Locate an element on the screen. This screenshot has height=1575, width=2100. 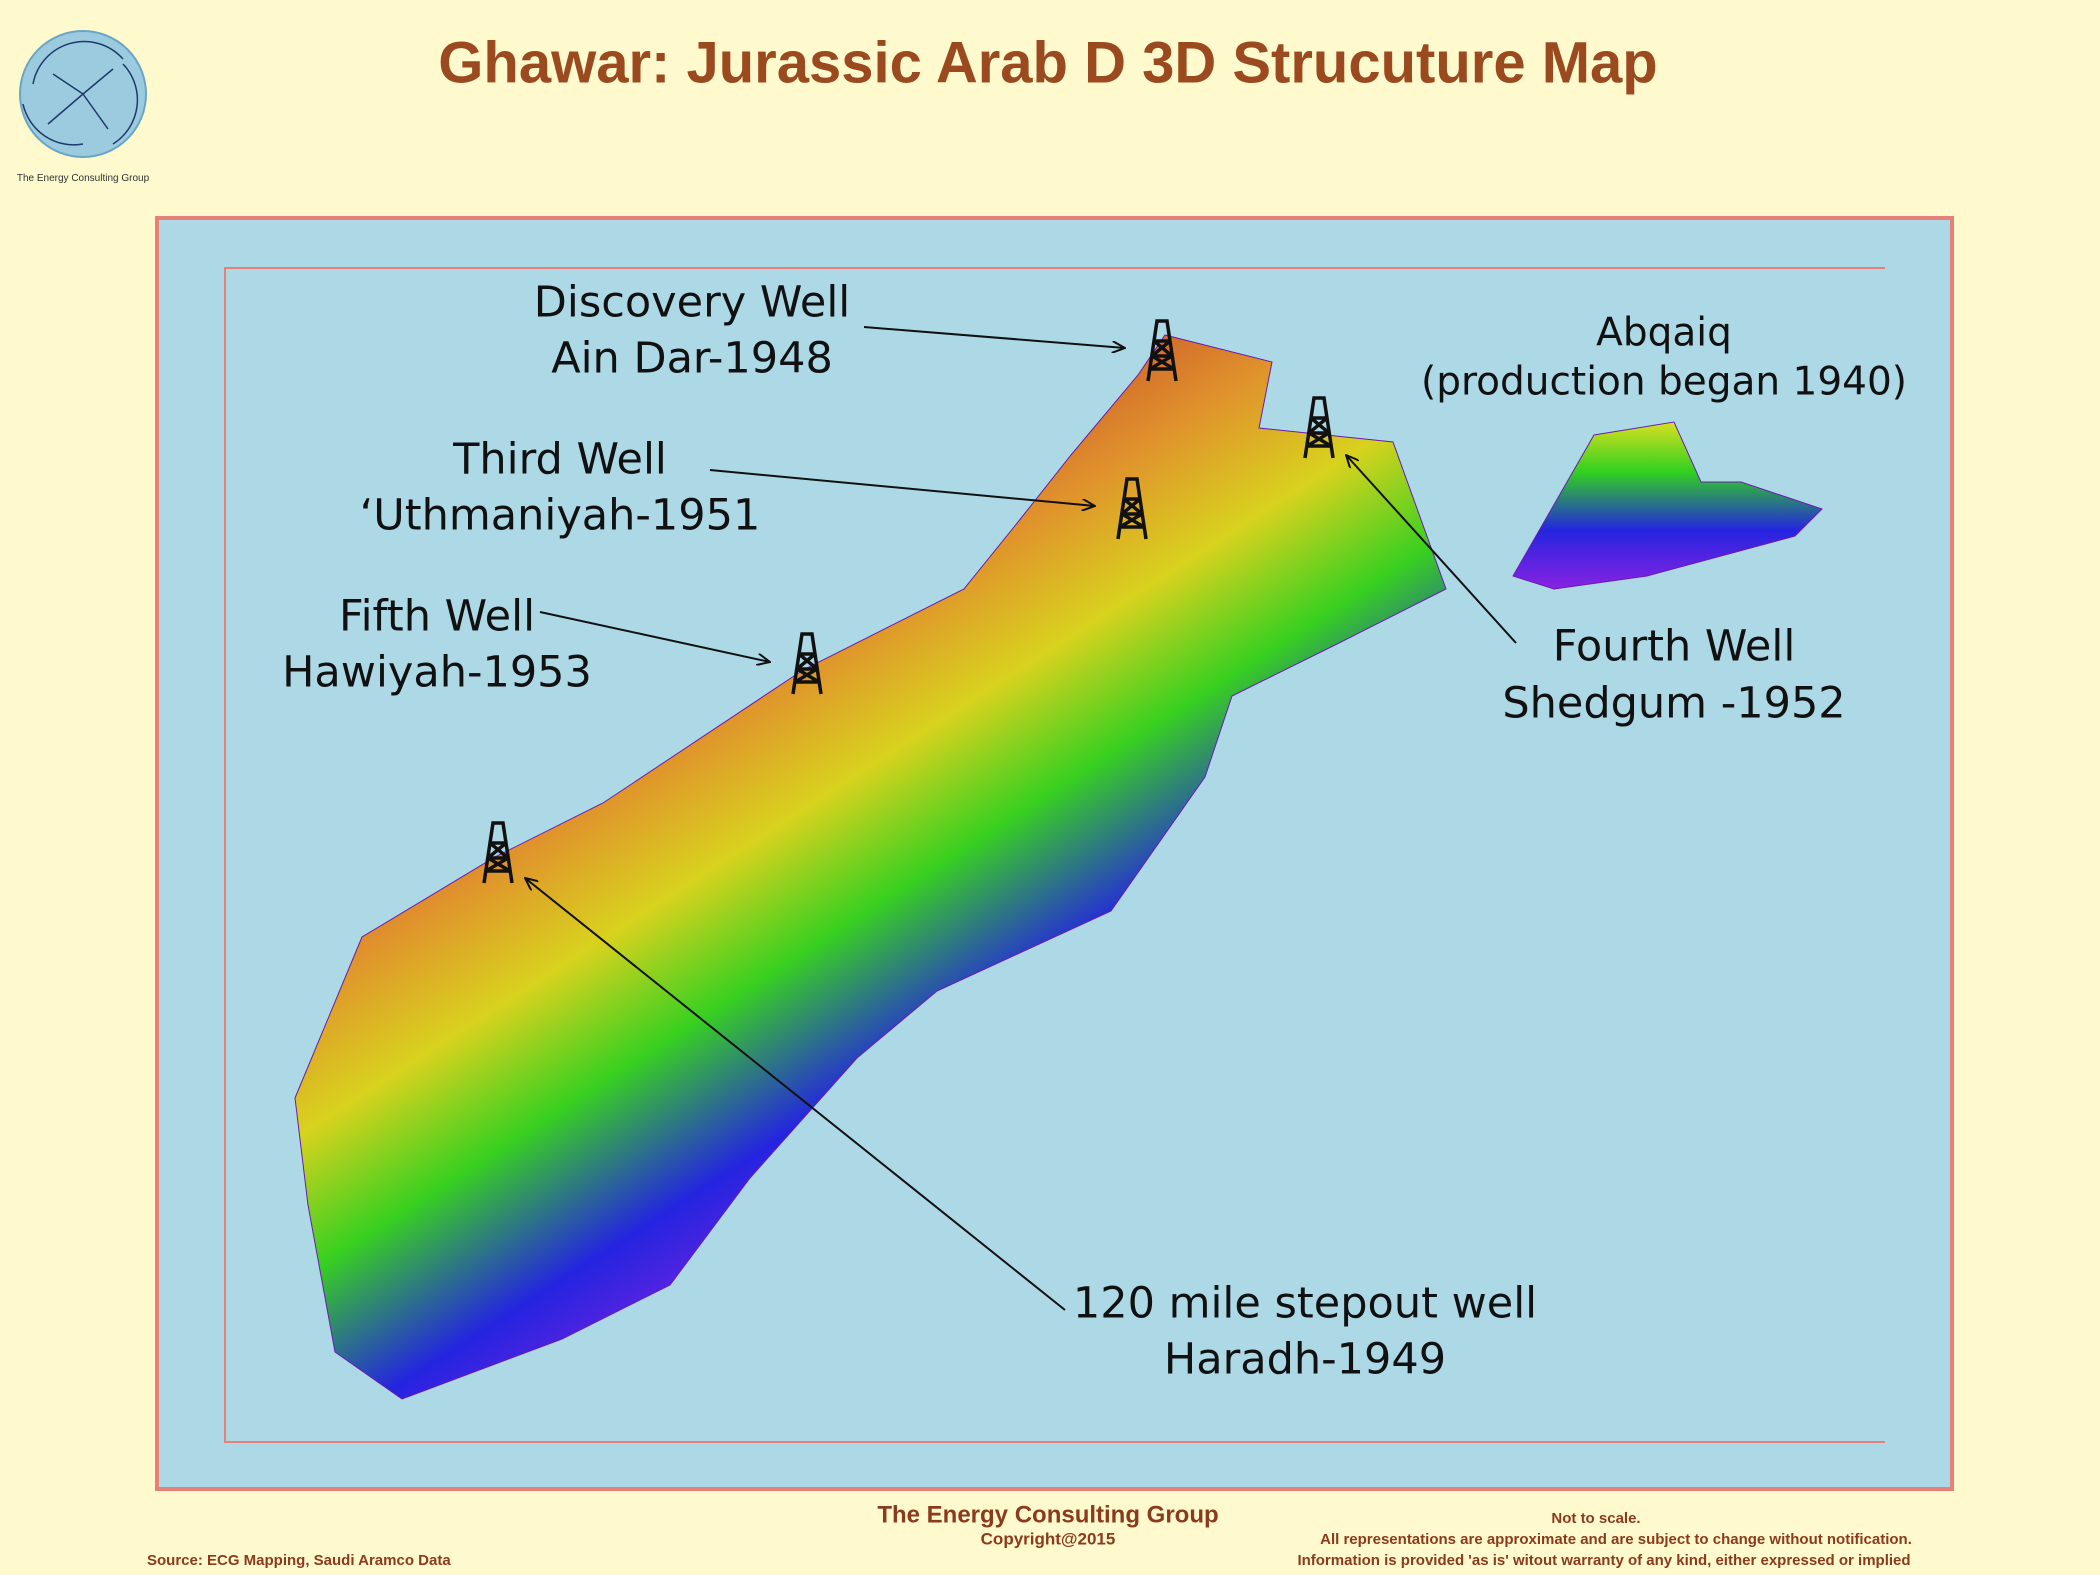
well-label: Haradh-1949 is located at coordinates (1305, 1360).